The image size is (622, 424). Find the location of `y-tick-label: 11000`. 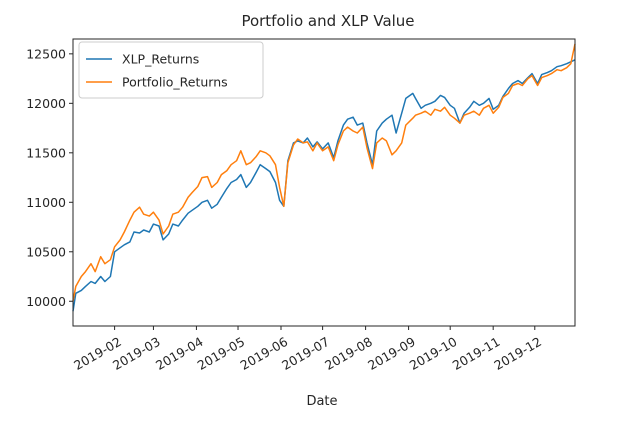

y-tick-label: 11000 is located at coordinates (46, 202).